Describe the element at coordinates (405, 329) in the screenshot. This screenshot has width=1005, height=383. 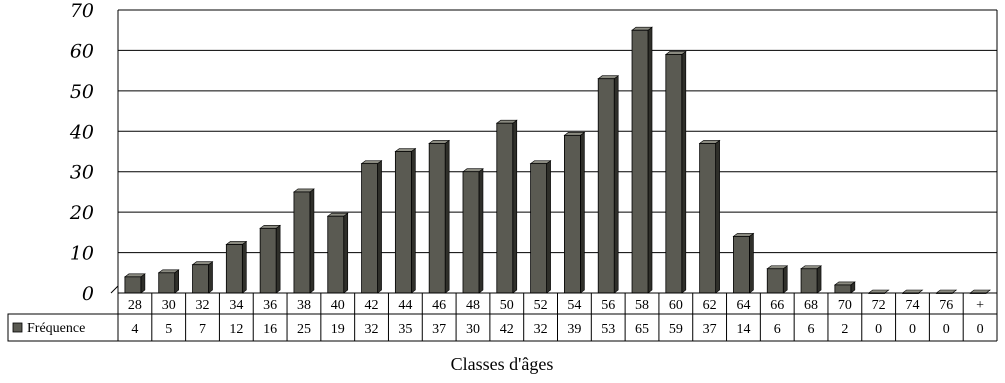
I see `value-label: 35` at that location.